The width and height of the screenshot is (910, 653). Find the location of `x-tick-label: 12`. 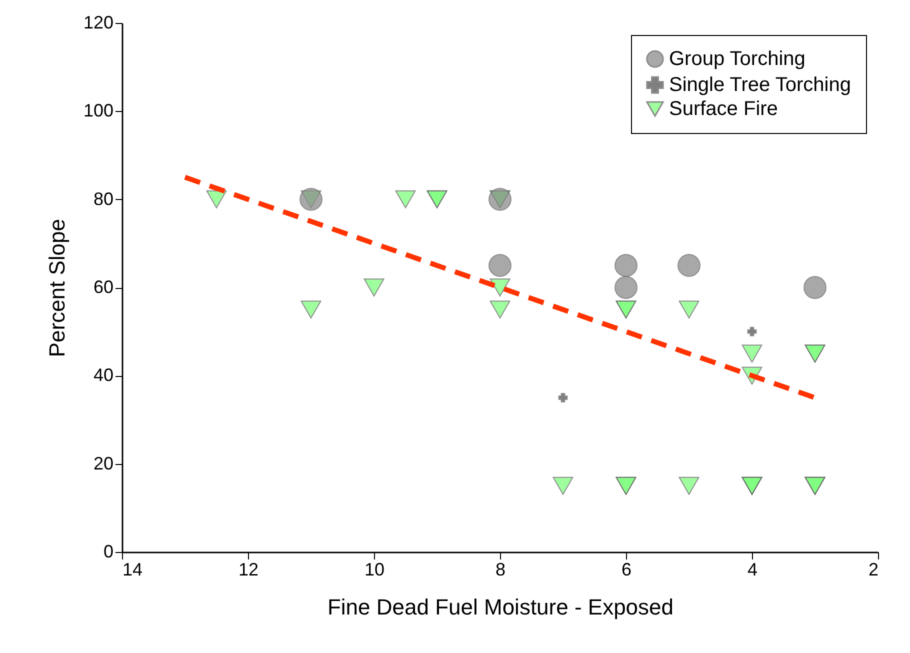

x-tick-label: 12 is located at coordinates (248, 570).